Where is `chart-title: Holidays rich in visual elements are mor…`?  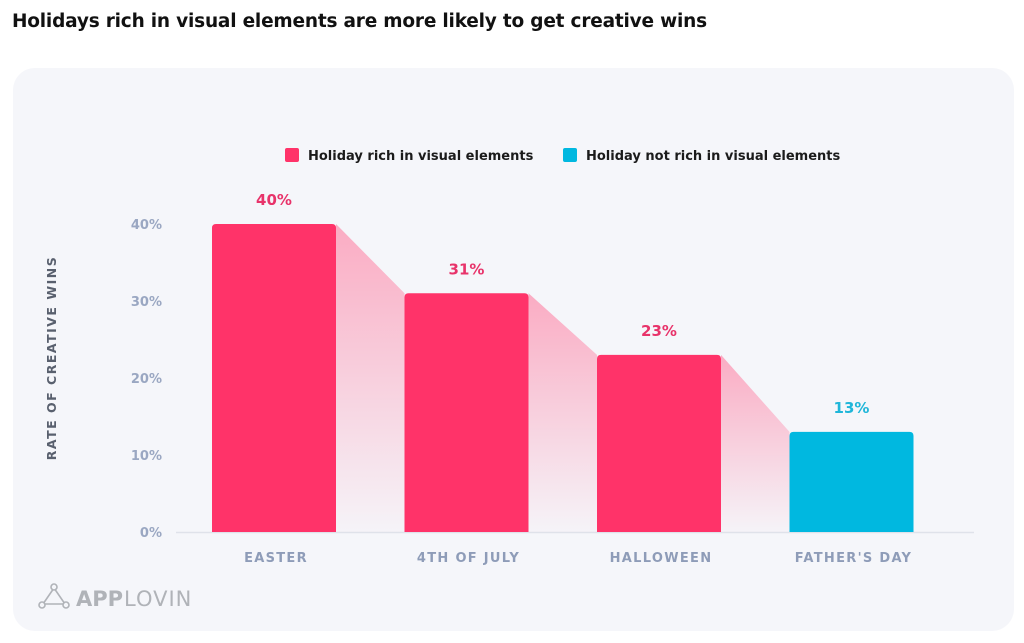 chart-title: Holidays rich in visual elements are mor… is located at coordinates (359, 21).